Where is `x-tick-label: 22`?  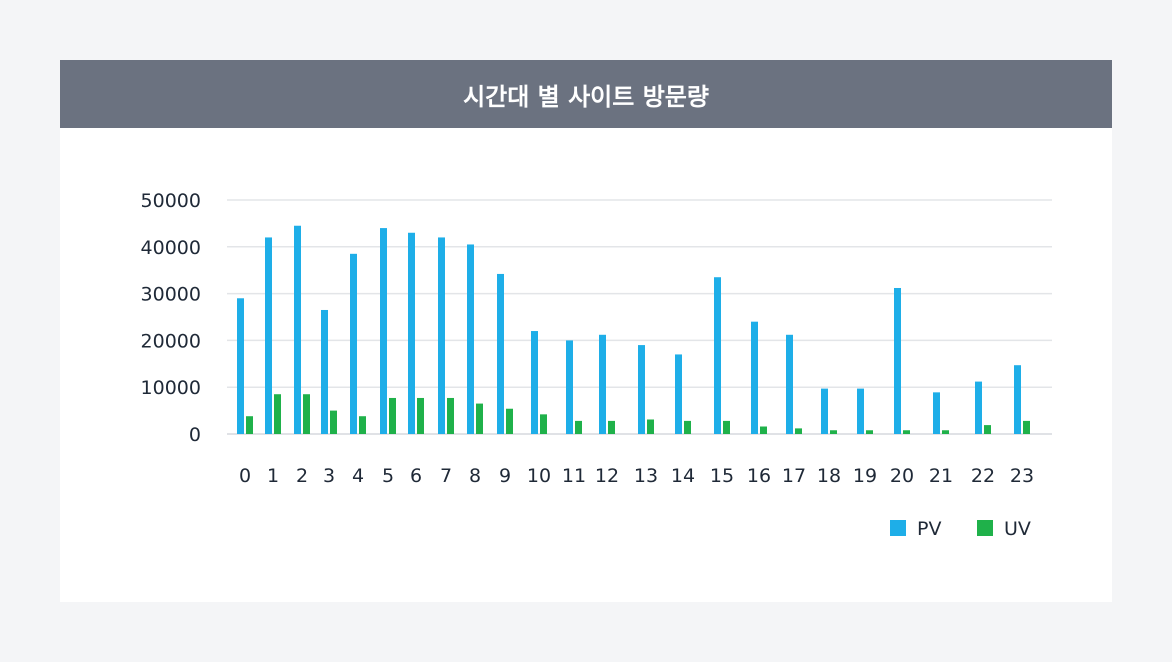
x-tick-label: 22 is located at coordinates (983, 476).